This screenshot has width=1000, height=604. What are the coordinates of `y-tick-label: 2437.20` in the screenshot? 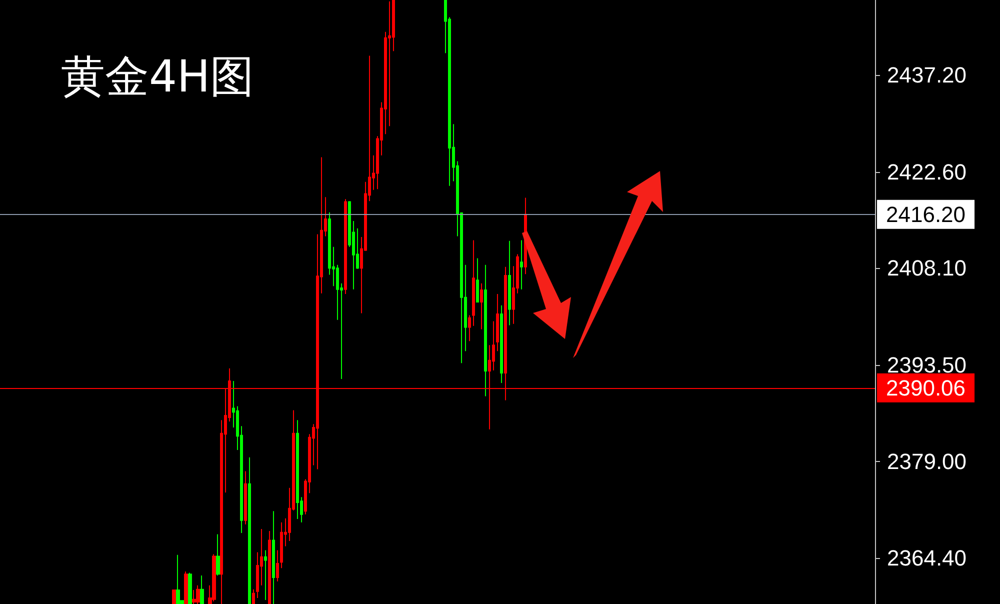 It's located at (927, 75).